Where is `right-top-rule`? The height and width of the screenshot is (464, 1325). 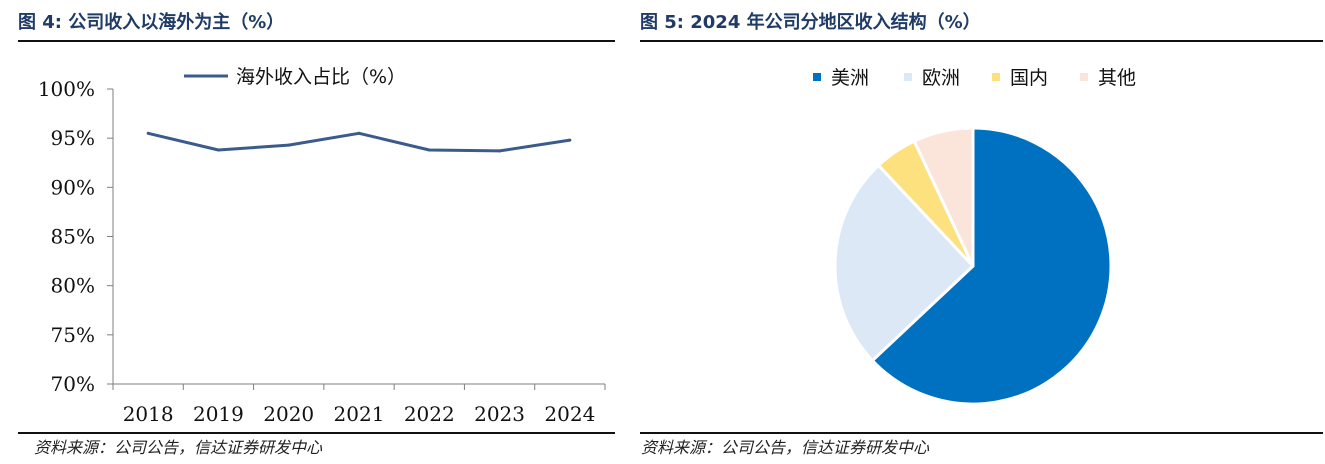
right-top-rule is located at coordinates (981, 41).